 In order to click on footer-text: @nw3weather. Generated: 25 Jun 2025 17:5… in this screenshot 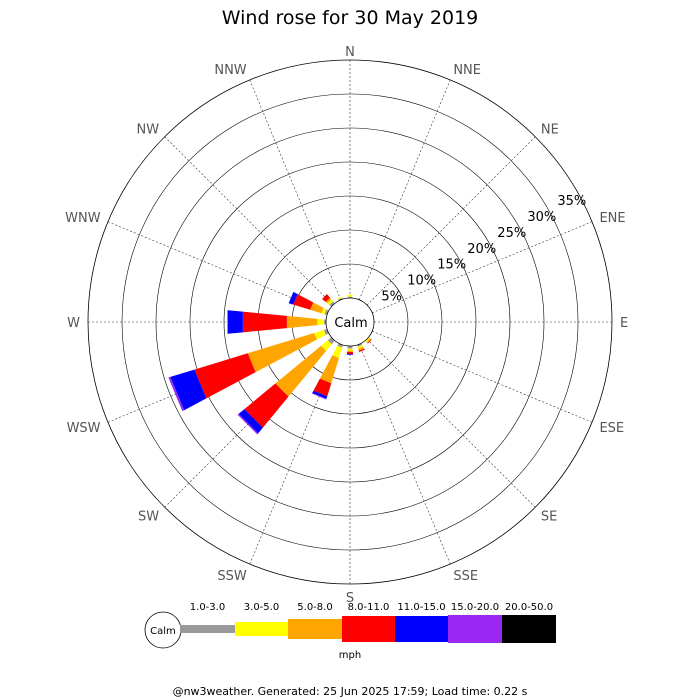, I will do `click(350, 691)`.